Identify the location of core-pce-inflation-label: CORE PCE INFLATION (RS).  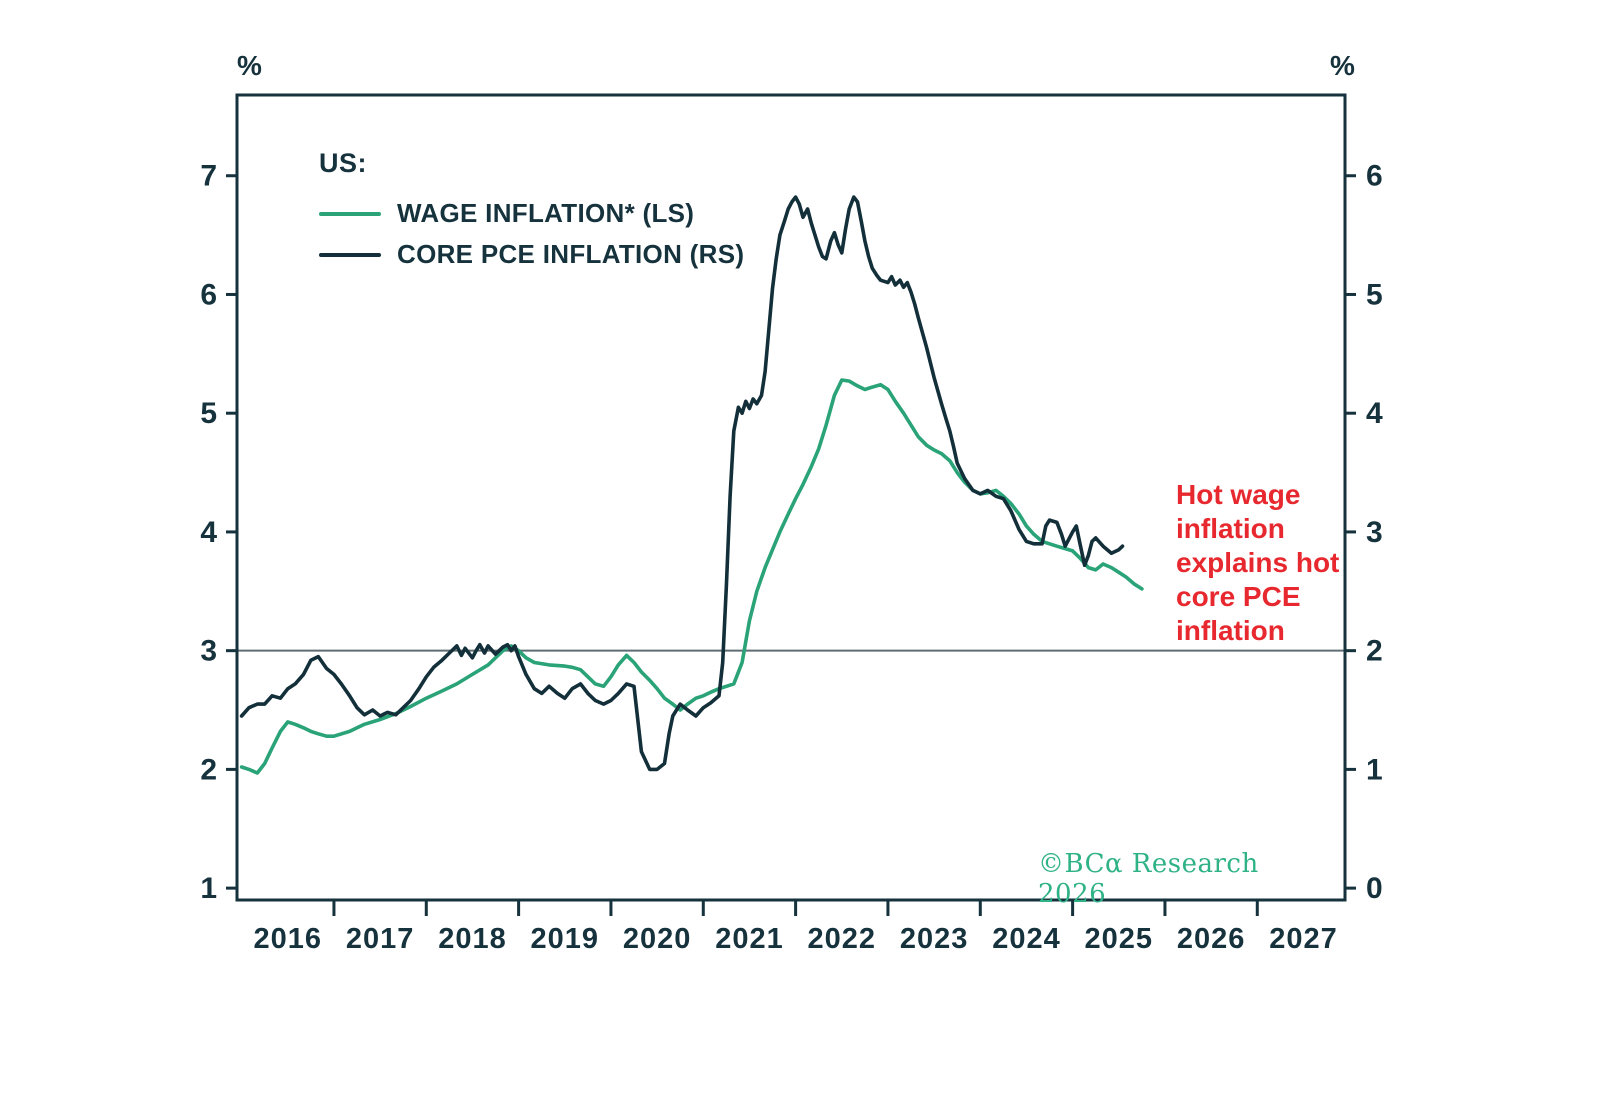
(571, 254).